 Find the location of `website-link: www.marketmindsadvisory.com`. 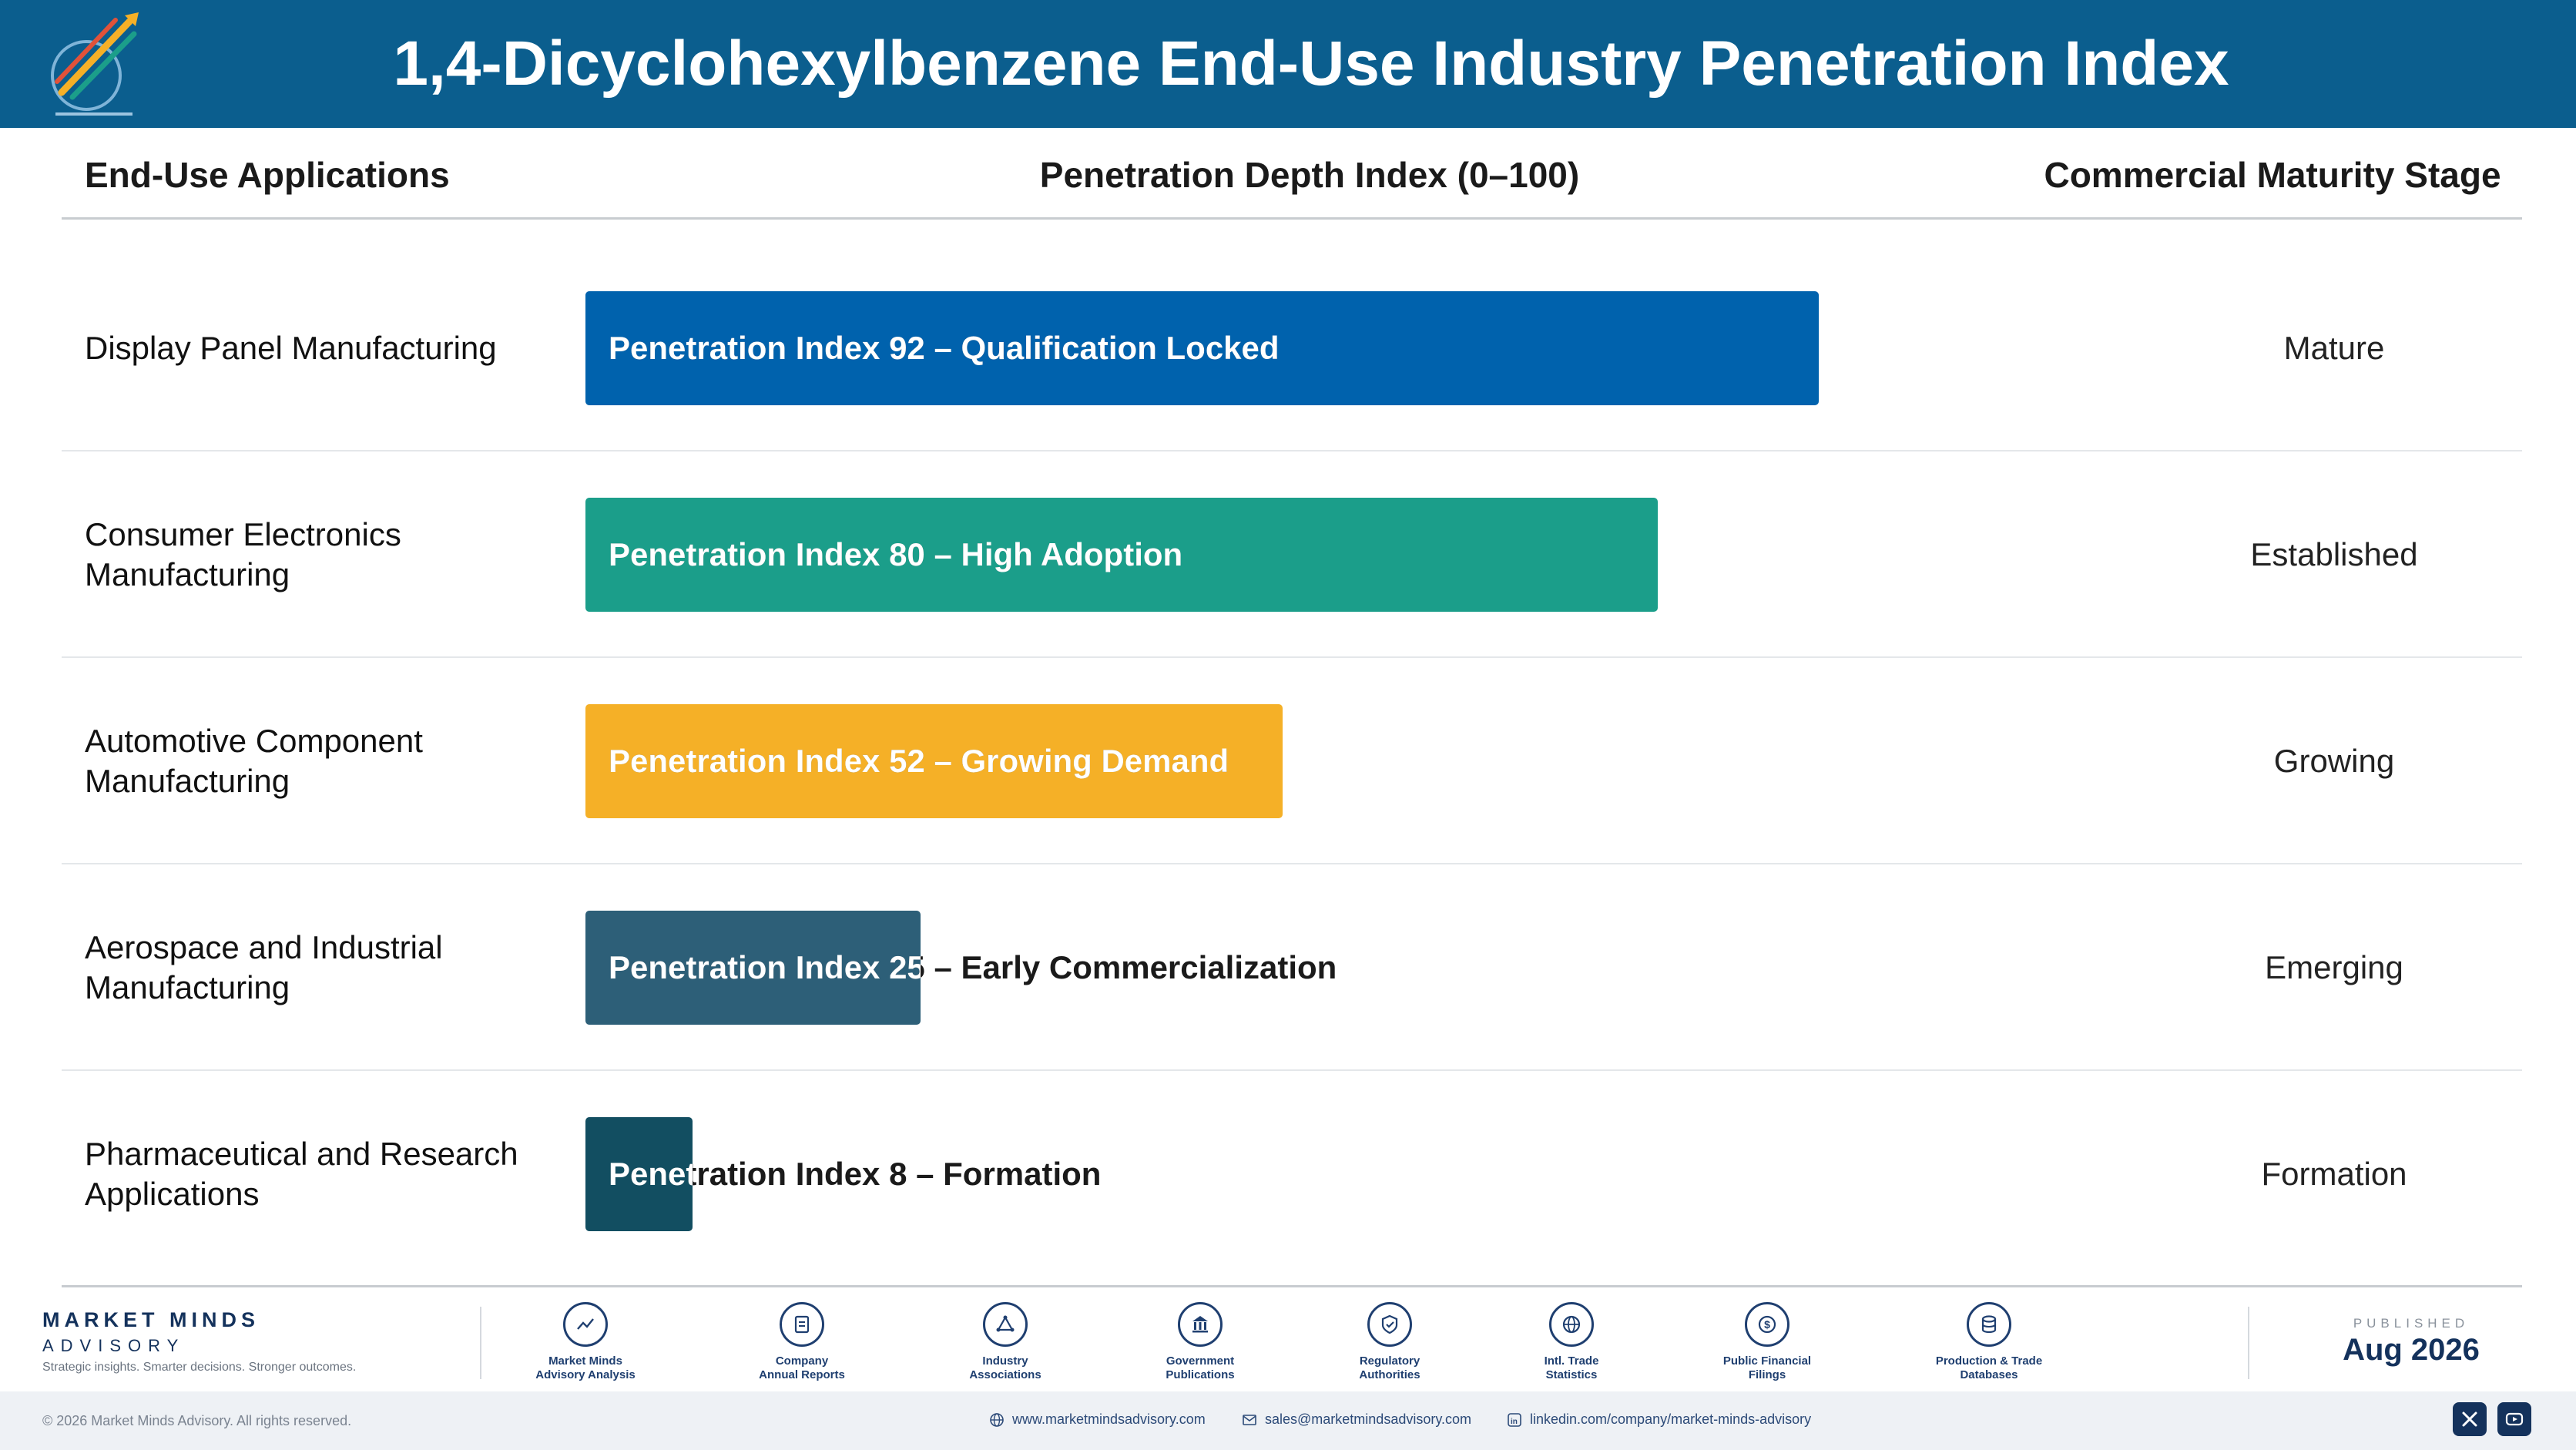

website-link: www.marketmindsadvisory.com is located at coordinates (1097, 1419).